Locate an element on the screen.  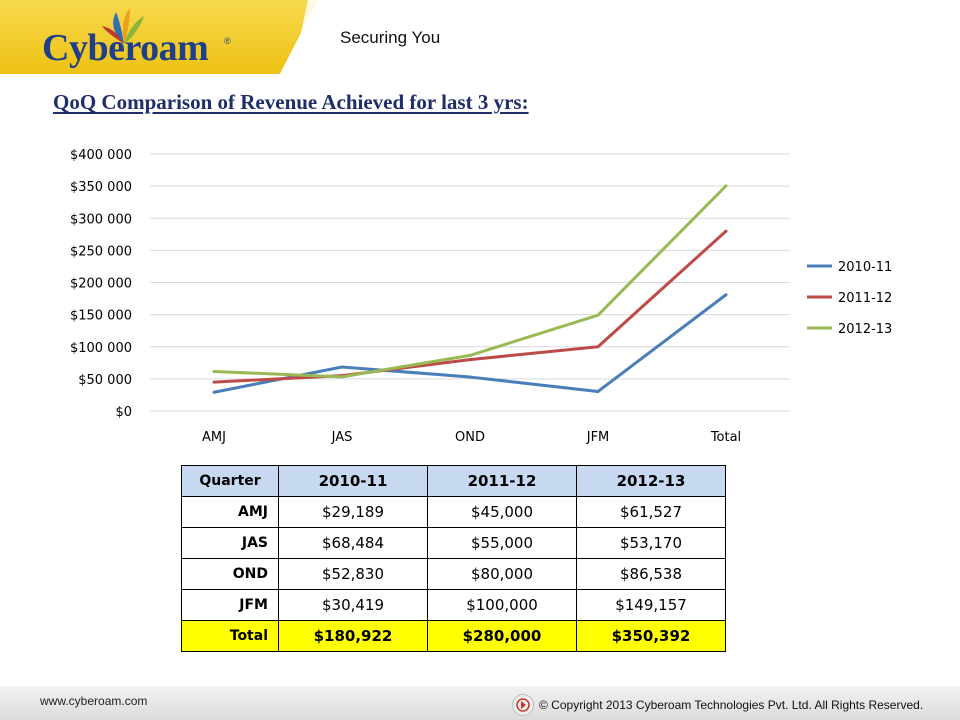
chart-legend: 2010-11 2011-12 2012-13 is located at coordinates (849, 298).